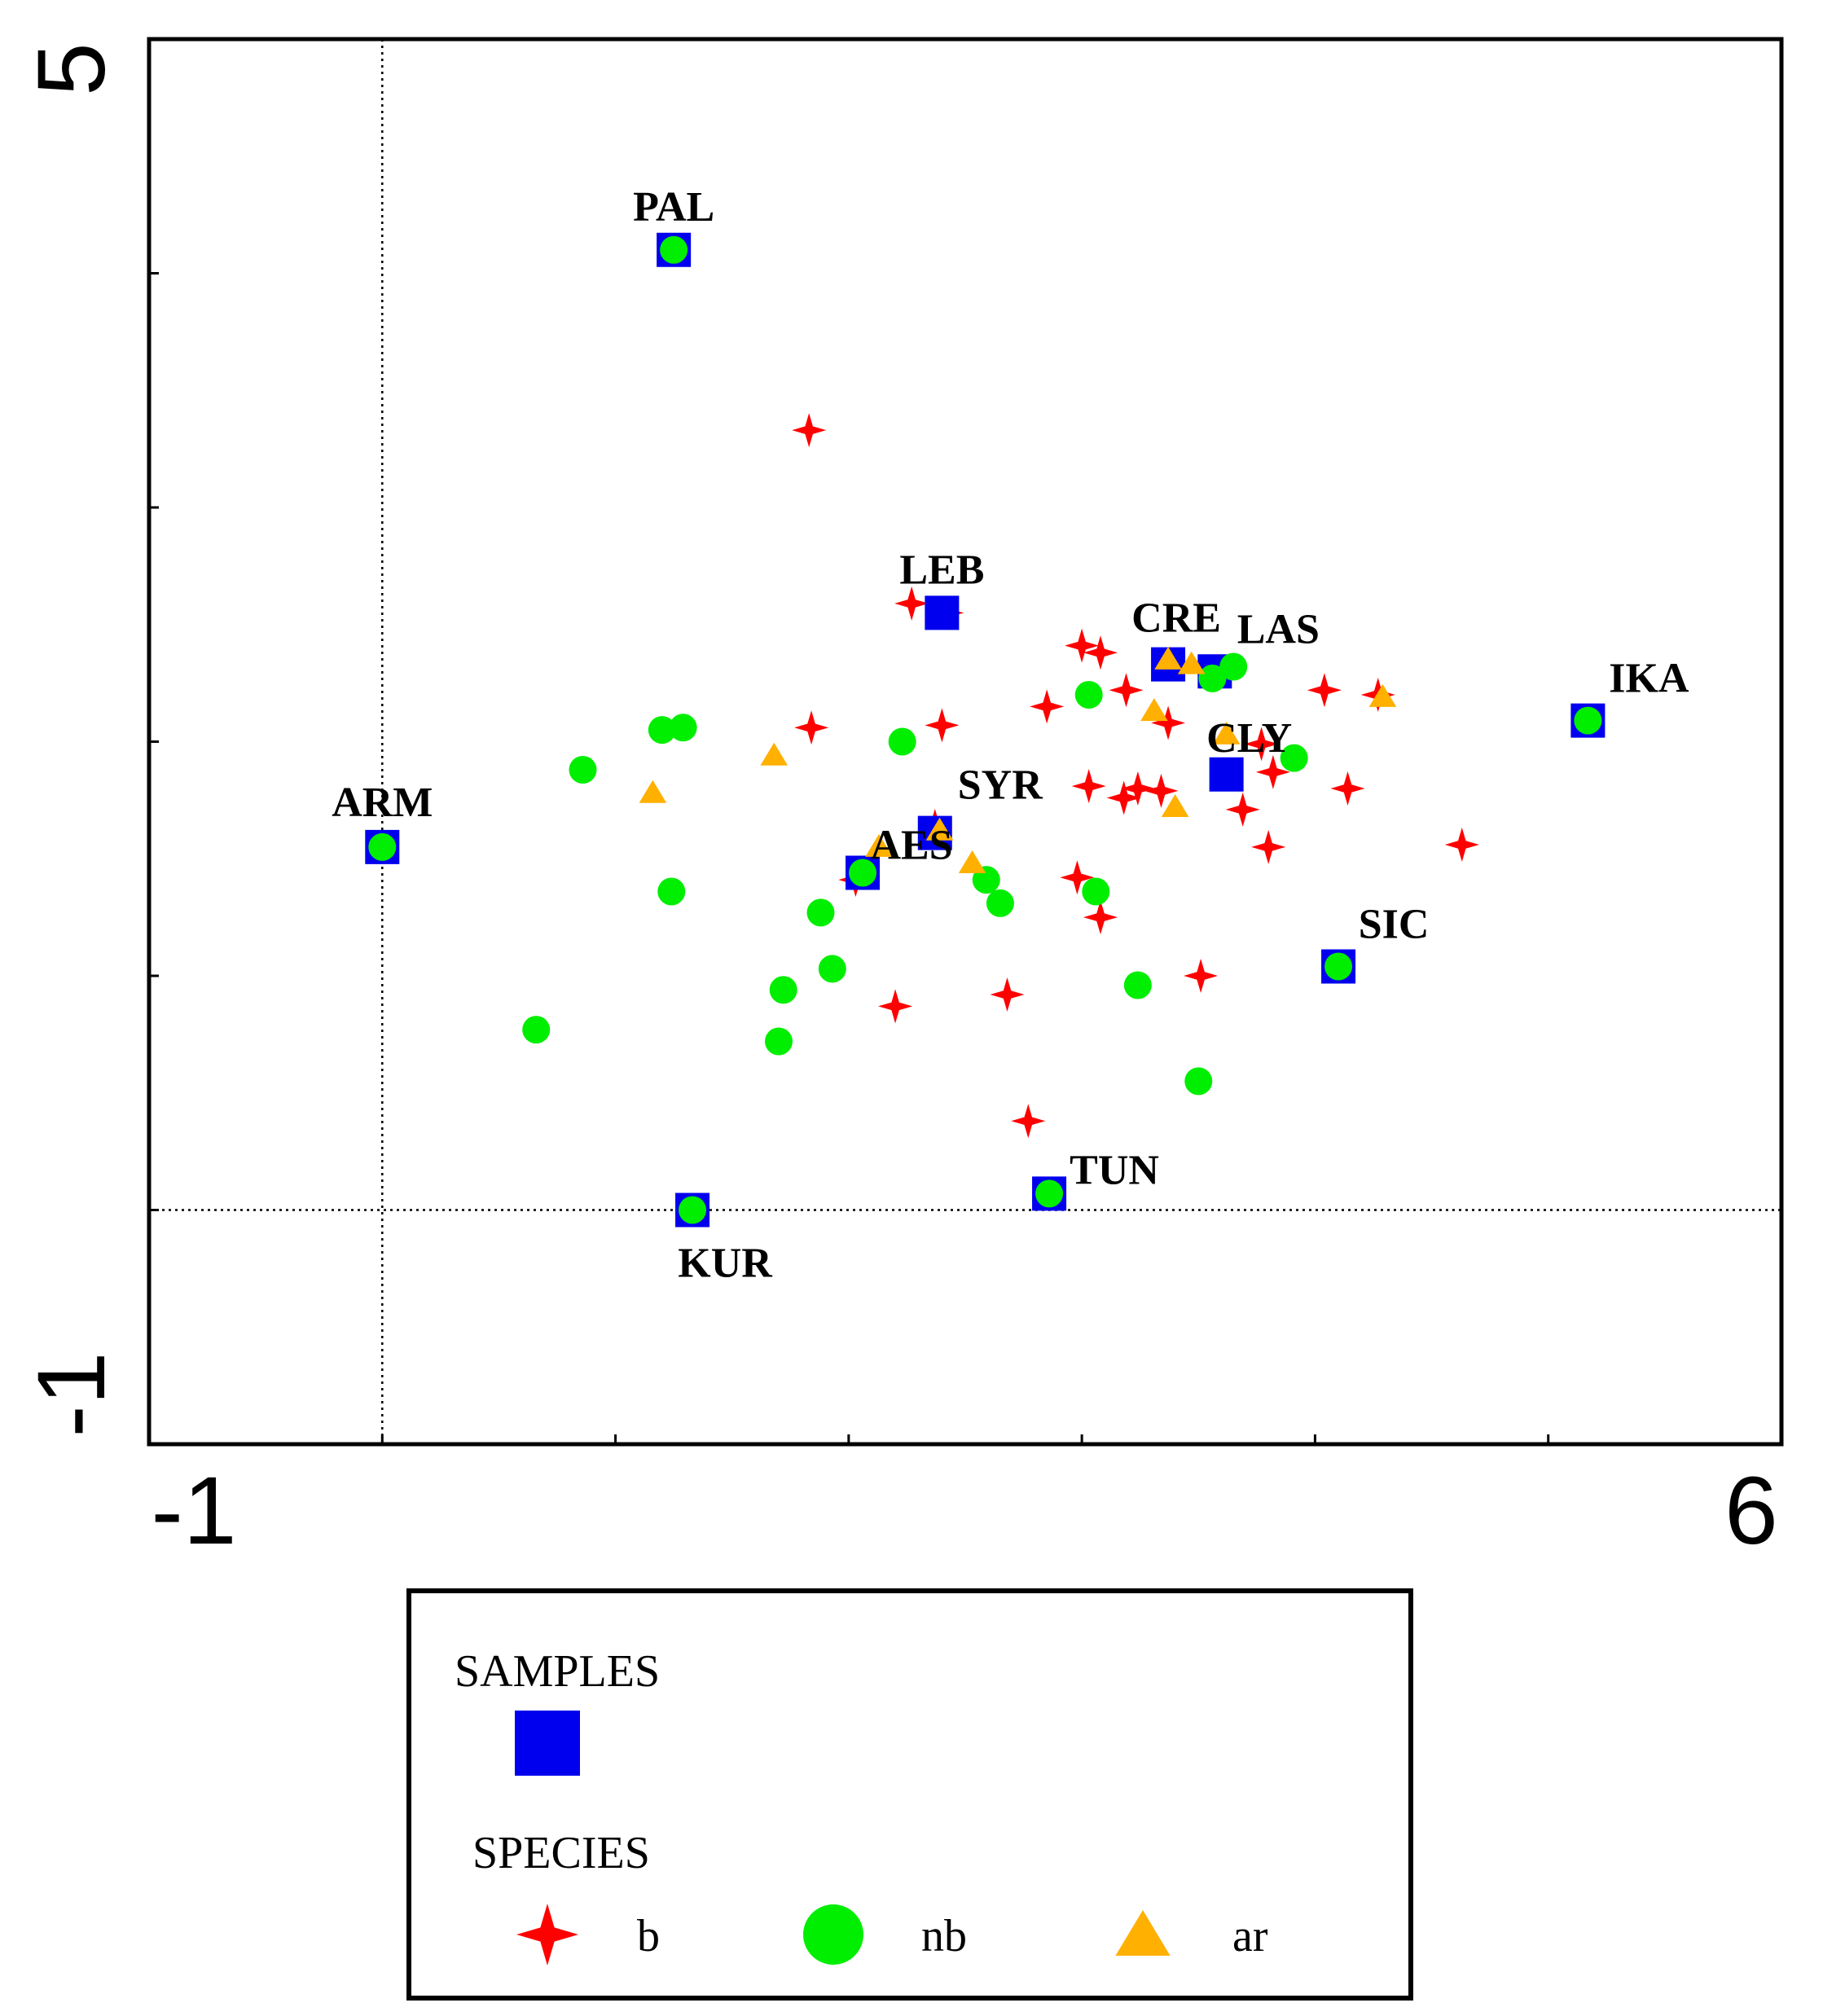 The width and height of the screenshot is (1823, 2016). Describe the element at coordinates (911, 846) in the screenshot. I see `sample-label-aes: AES` at that location.